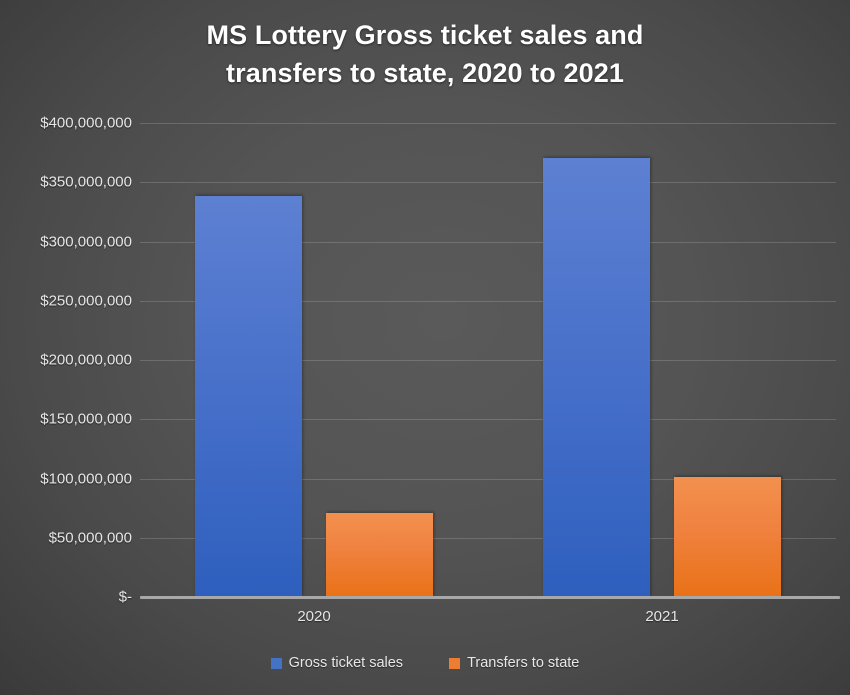  I want to click on legend-item-0: Gross ticket sales, so click(337, 663).